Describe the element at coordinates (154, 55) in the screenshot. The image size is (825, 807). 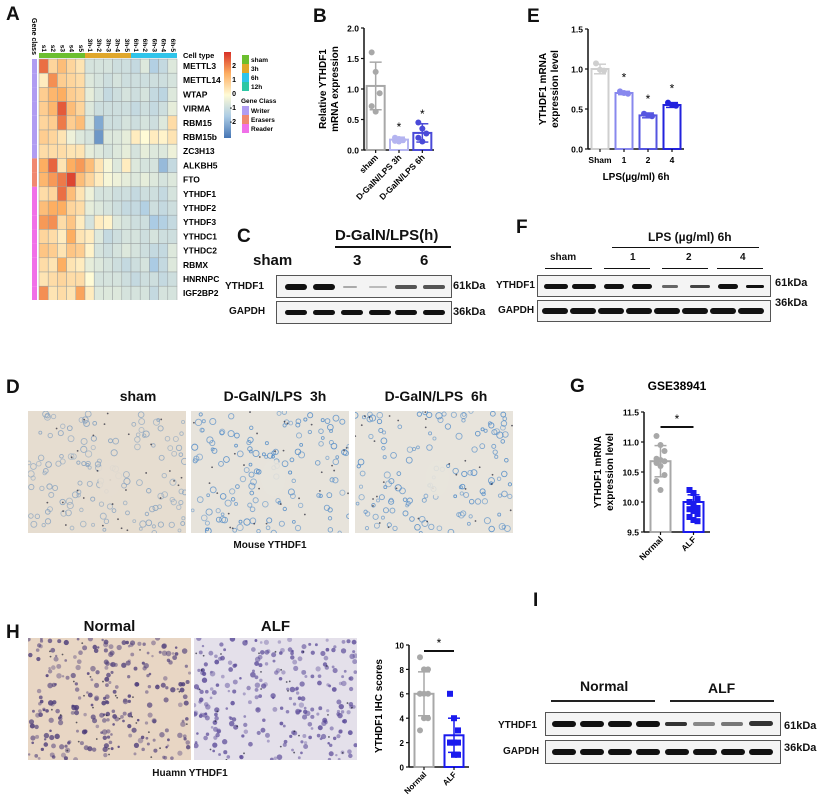
I see `celltype-bar-6h` at that location.